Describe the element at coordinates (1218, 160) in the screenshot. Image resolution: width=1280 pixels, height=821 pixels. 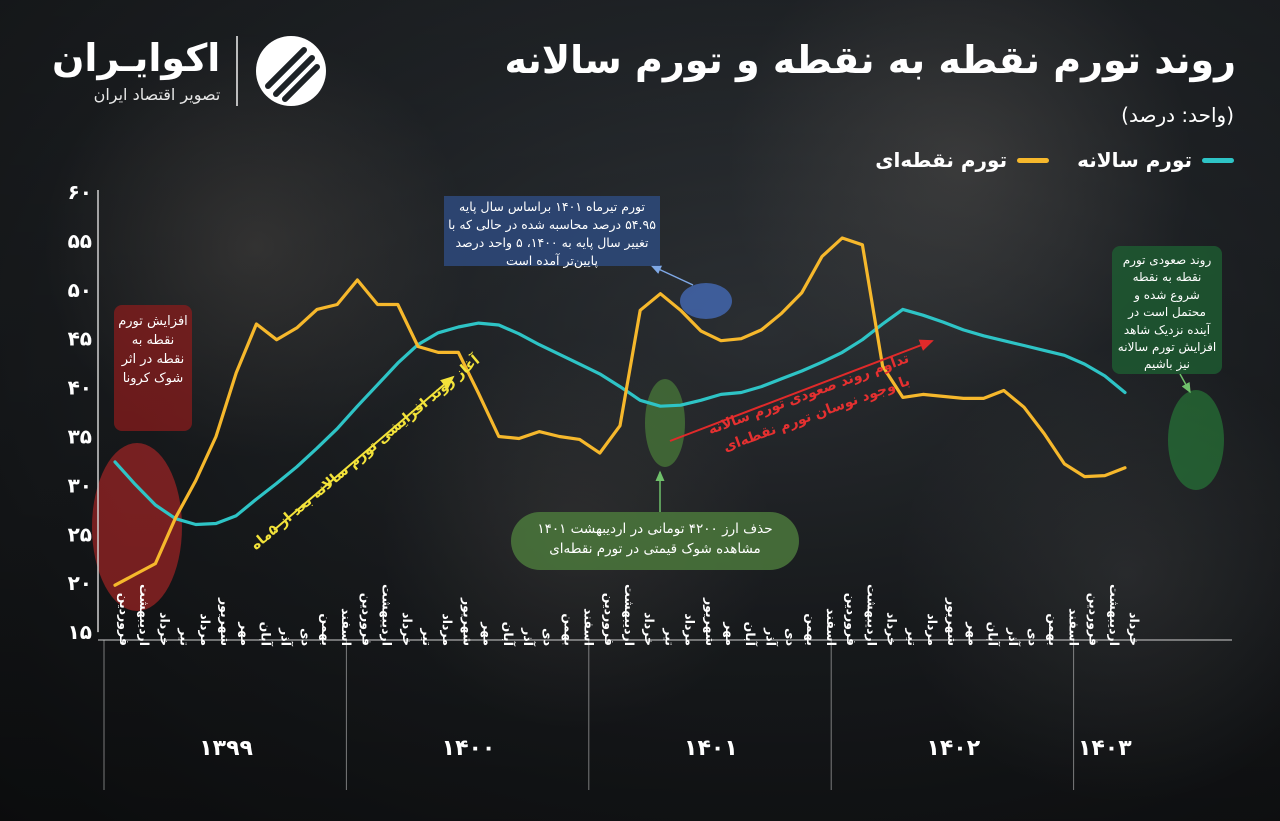
I see `legend-swatch-annual` at that location.